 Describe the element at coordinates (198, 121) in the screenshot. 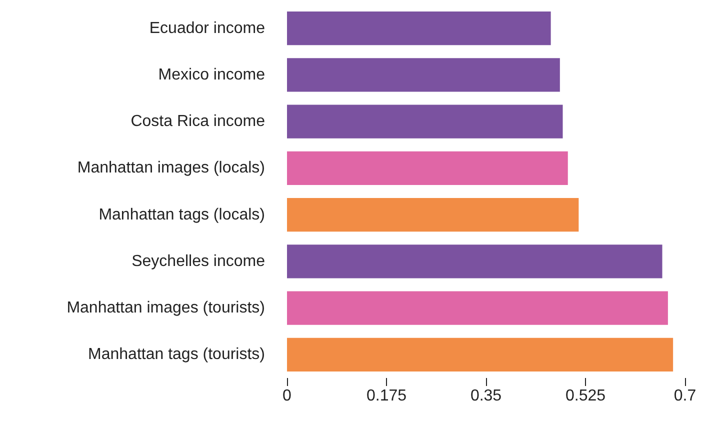

I see `y-tick-label: Costa Rica income` at that location.